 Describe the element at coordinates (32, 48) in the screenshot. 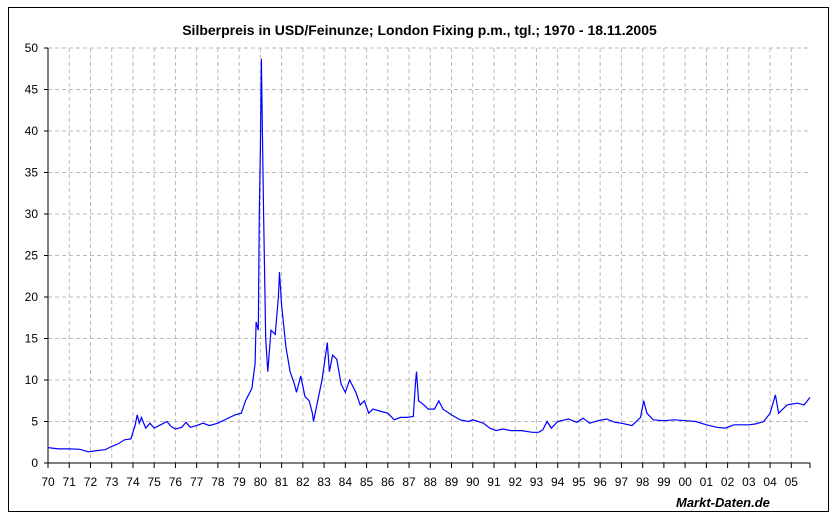

I see `y-tick-label: 50` at that location.